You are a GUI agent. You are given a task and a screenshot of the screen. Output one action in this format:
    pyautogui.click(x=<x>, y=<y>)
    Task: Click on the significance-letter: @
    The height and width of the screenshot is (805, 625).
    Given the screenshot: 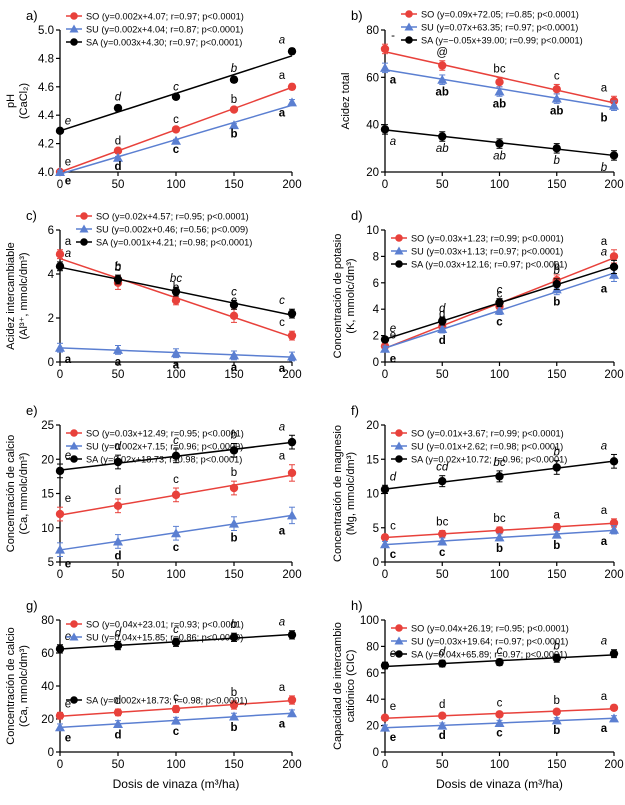 What is the action you would take?
    pyautogui.click(x=442, y=53)
    